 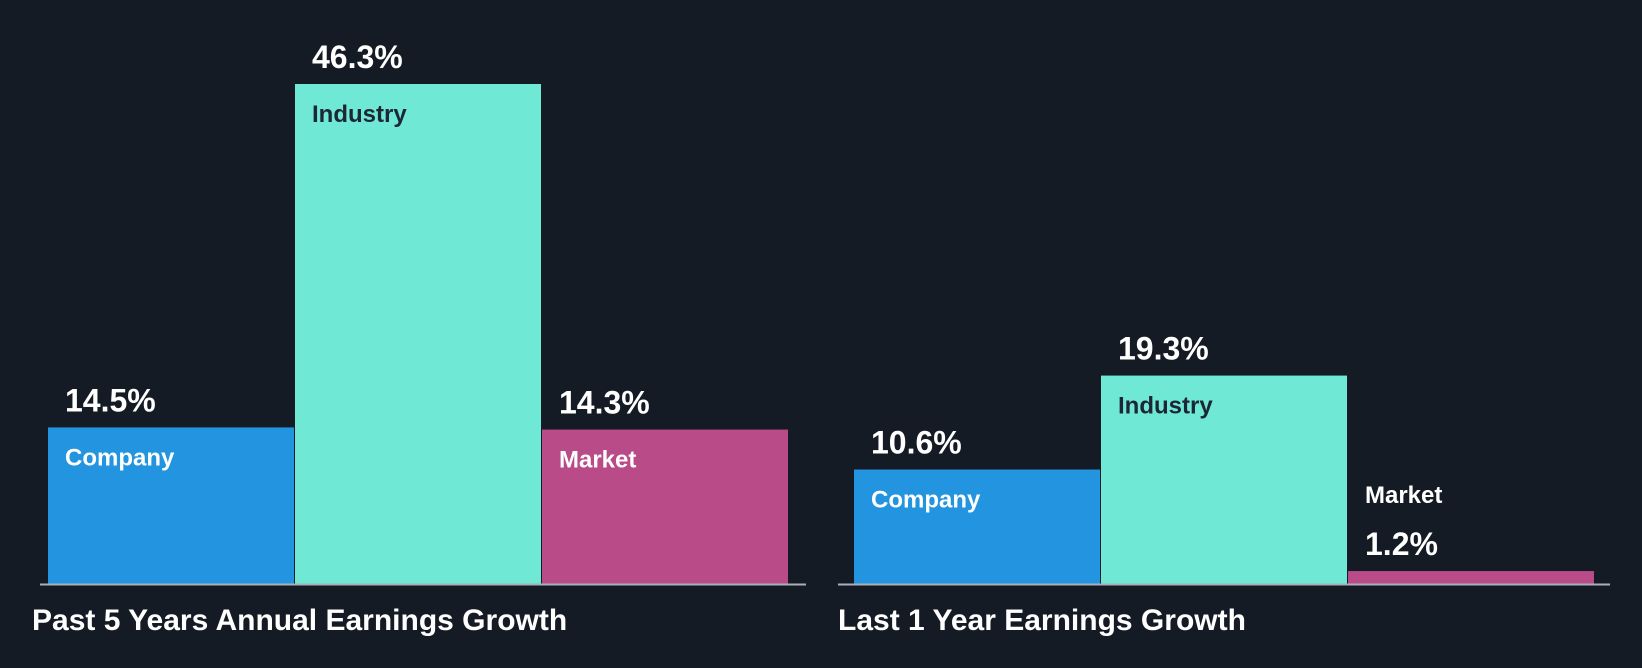 I want to click on value-label-market: 1.2%, so click(x=1401, y=544).